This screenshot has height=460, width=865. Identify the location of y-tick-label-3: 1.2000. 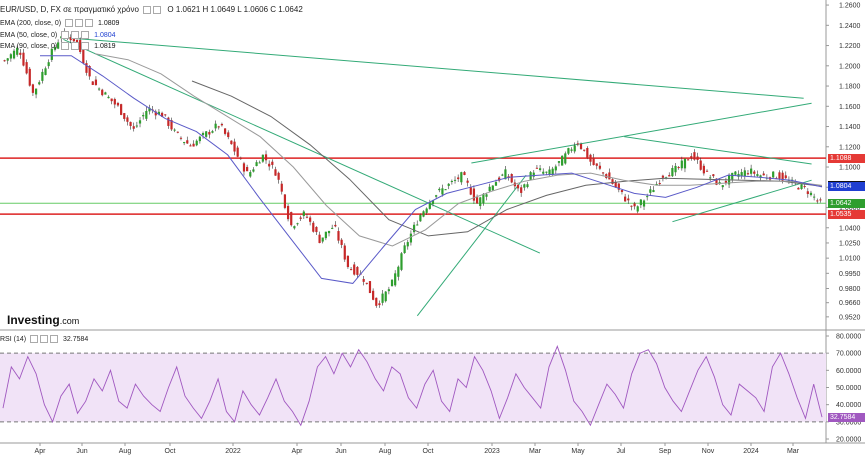
(850, 66).